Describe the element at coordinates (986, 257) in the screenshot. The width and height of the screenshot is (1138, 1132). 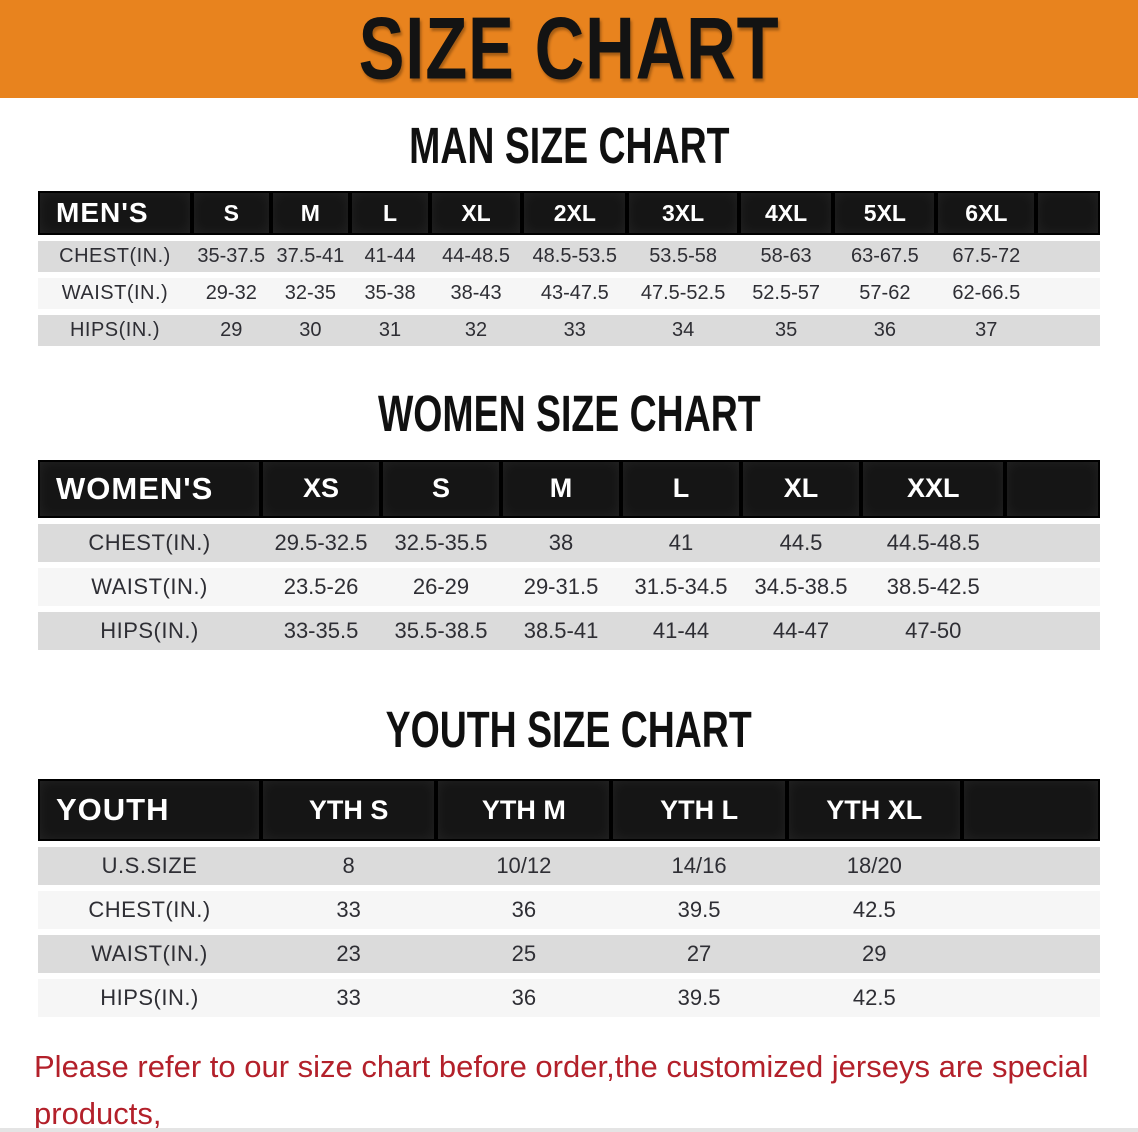
I see `size-value: 67.5-72` at that location.